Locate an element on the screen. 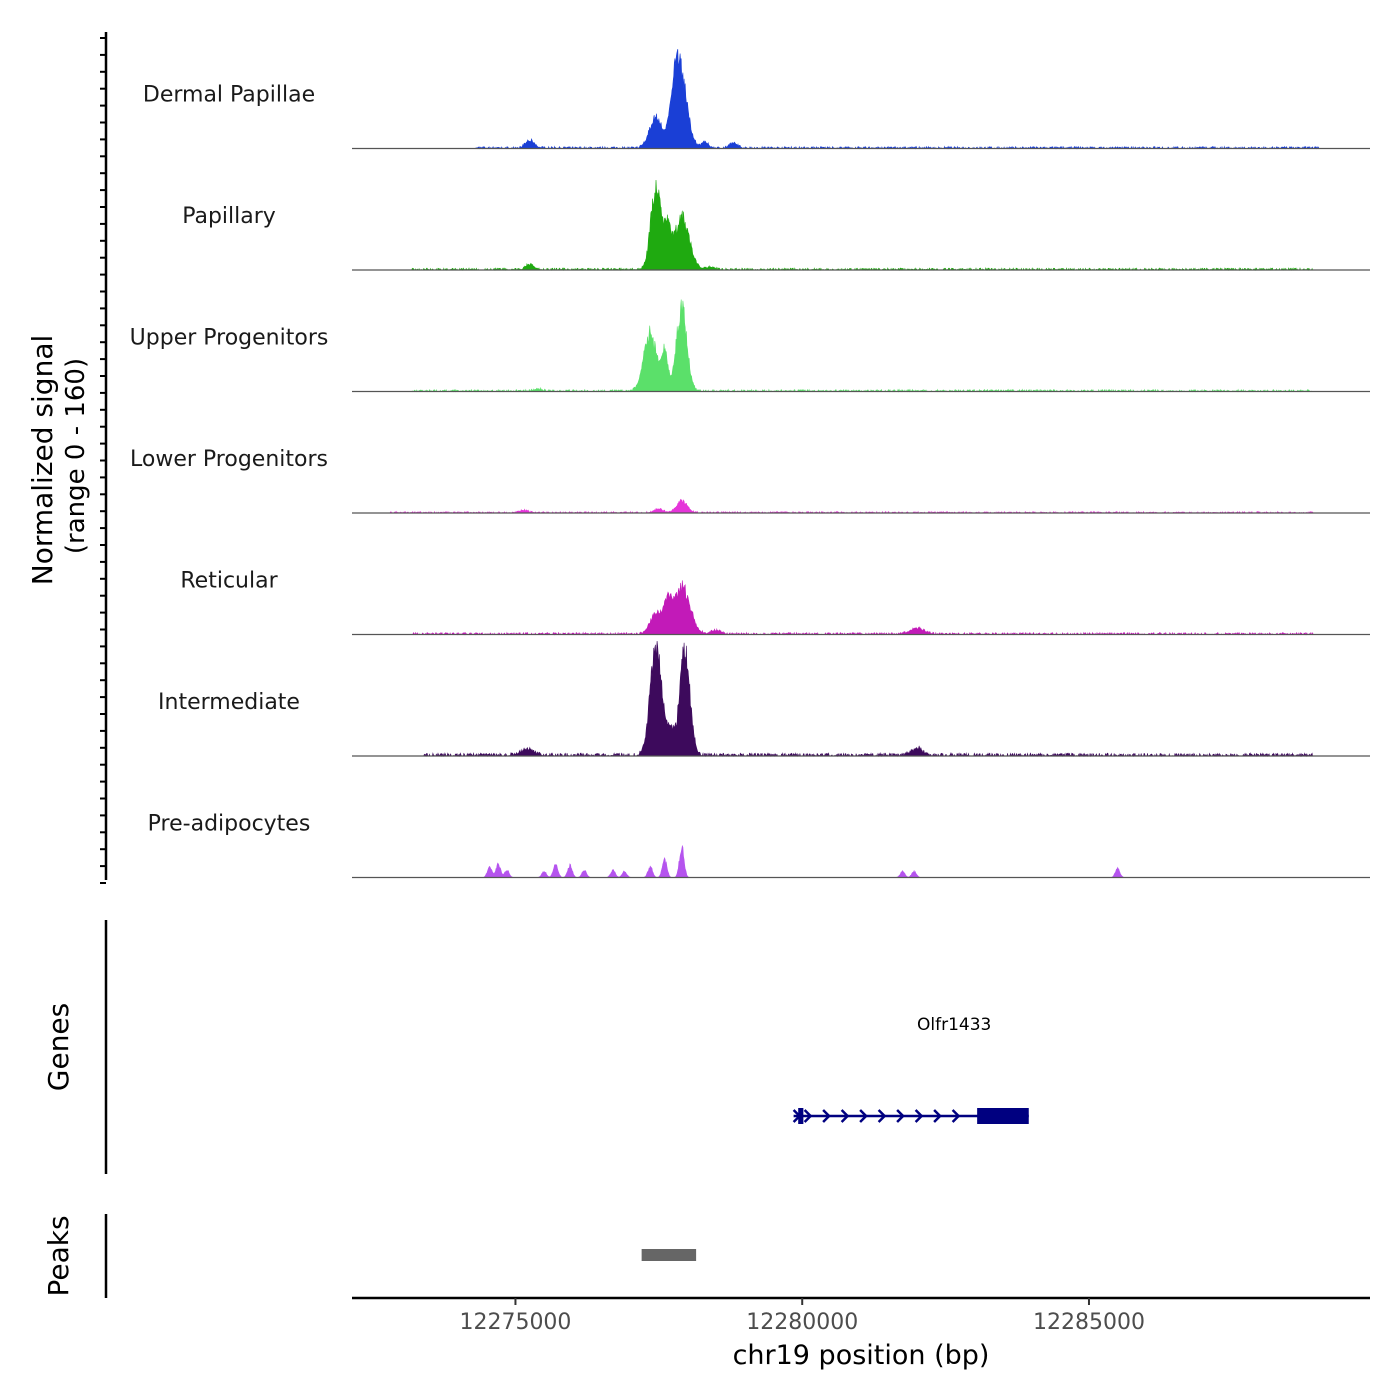  track-papillary: Papillary is located at coordinates (776, 225).